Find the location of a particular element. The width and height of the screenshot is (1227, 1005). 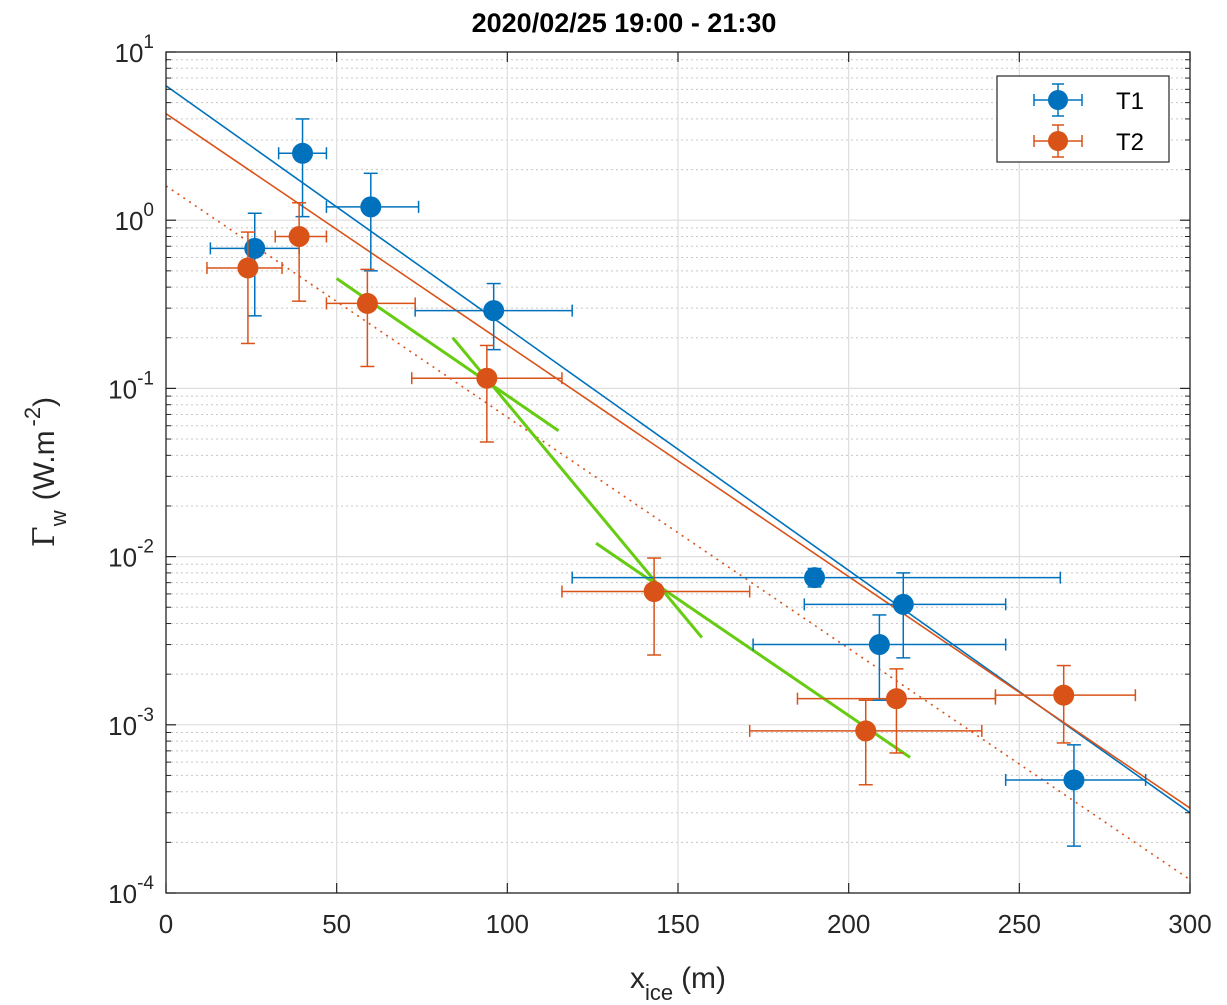

y-tick-label: 10⁻⁴ is located at coordinates (131, 891).